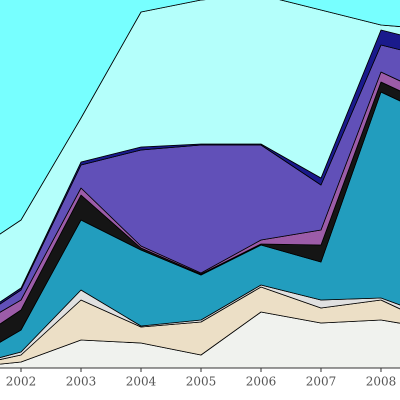  Describe the element at coordinates (261, 382) in the screenshot. I see `x-tick-label: 2006` at that location.